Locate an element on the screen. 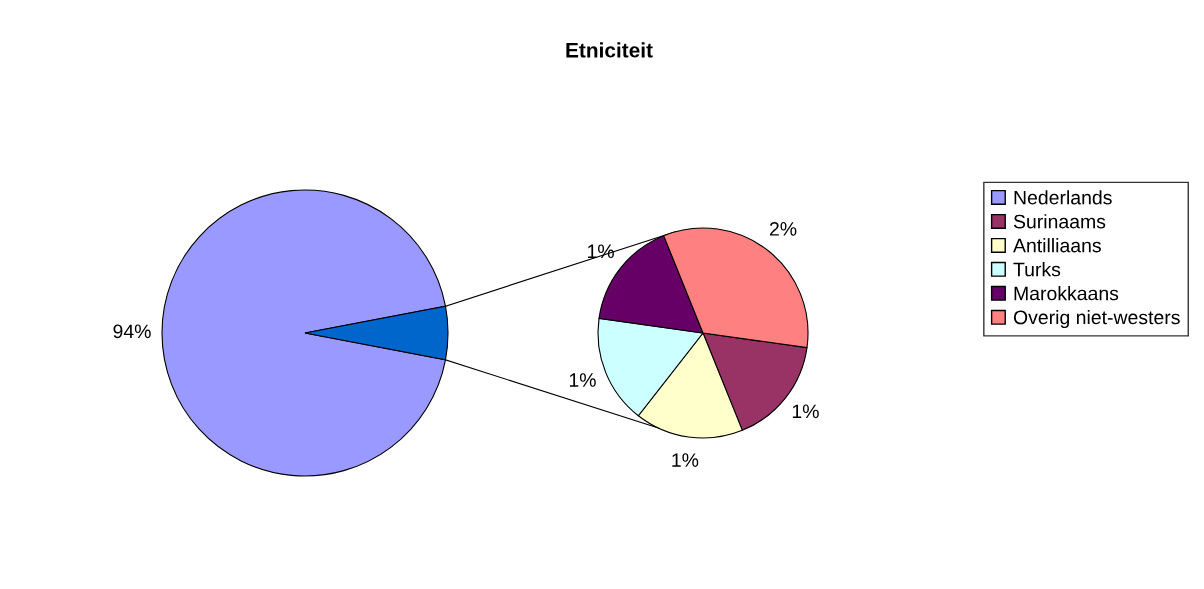  legend-label: Nederlands is located at coordinates (1063, 197).